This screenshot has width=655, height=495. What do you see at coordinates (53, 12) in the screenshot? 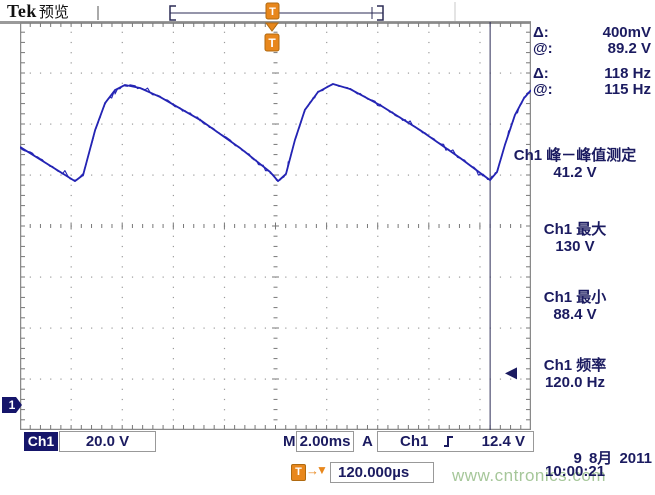
I see `acquisition-mode-label: 预览` at bounding box center [53, 12].